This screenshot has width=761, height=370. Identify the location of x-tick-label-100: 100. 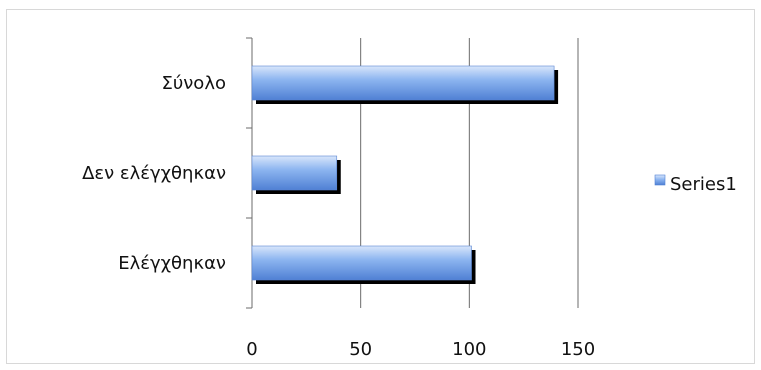
(469, 349).